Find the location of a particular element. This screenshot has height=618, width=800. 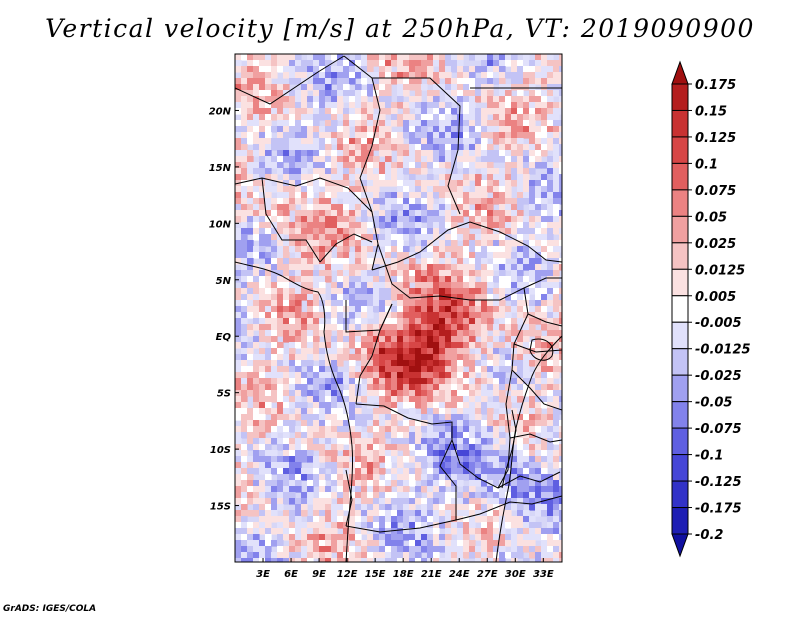

border-sahel is located at coordinates (304, 195).